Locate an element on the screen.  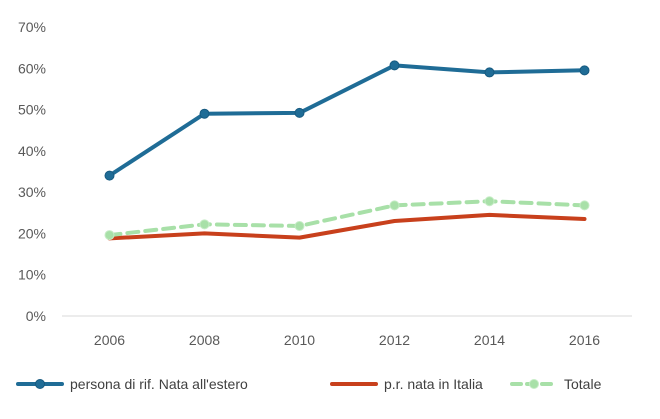
y-tick-label: 60% is located at coordinates (32, 68).